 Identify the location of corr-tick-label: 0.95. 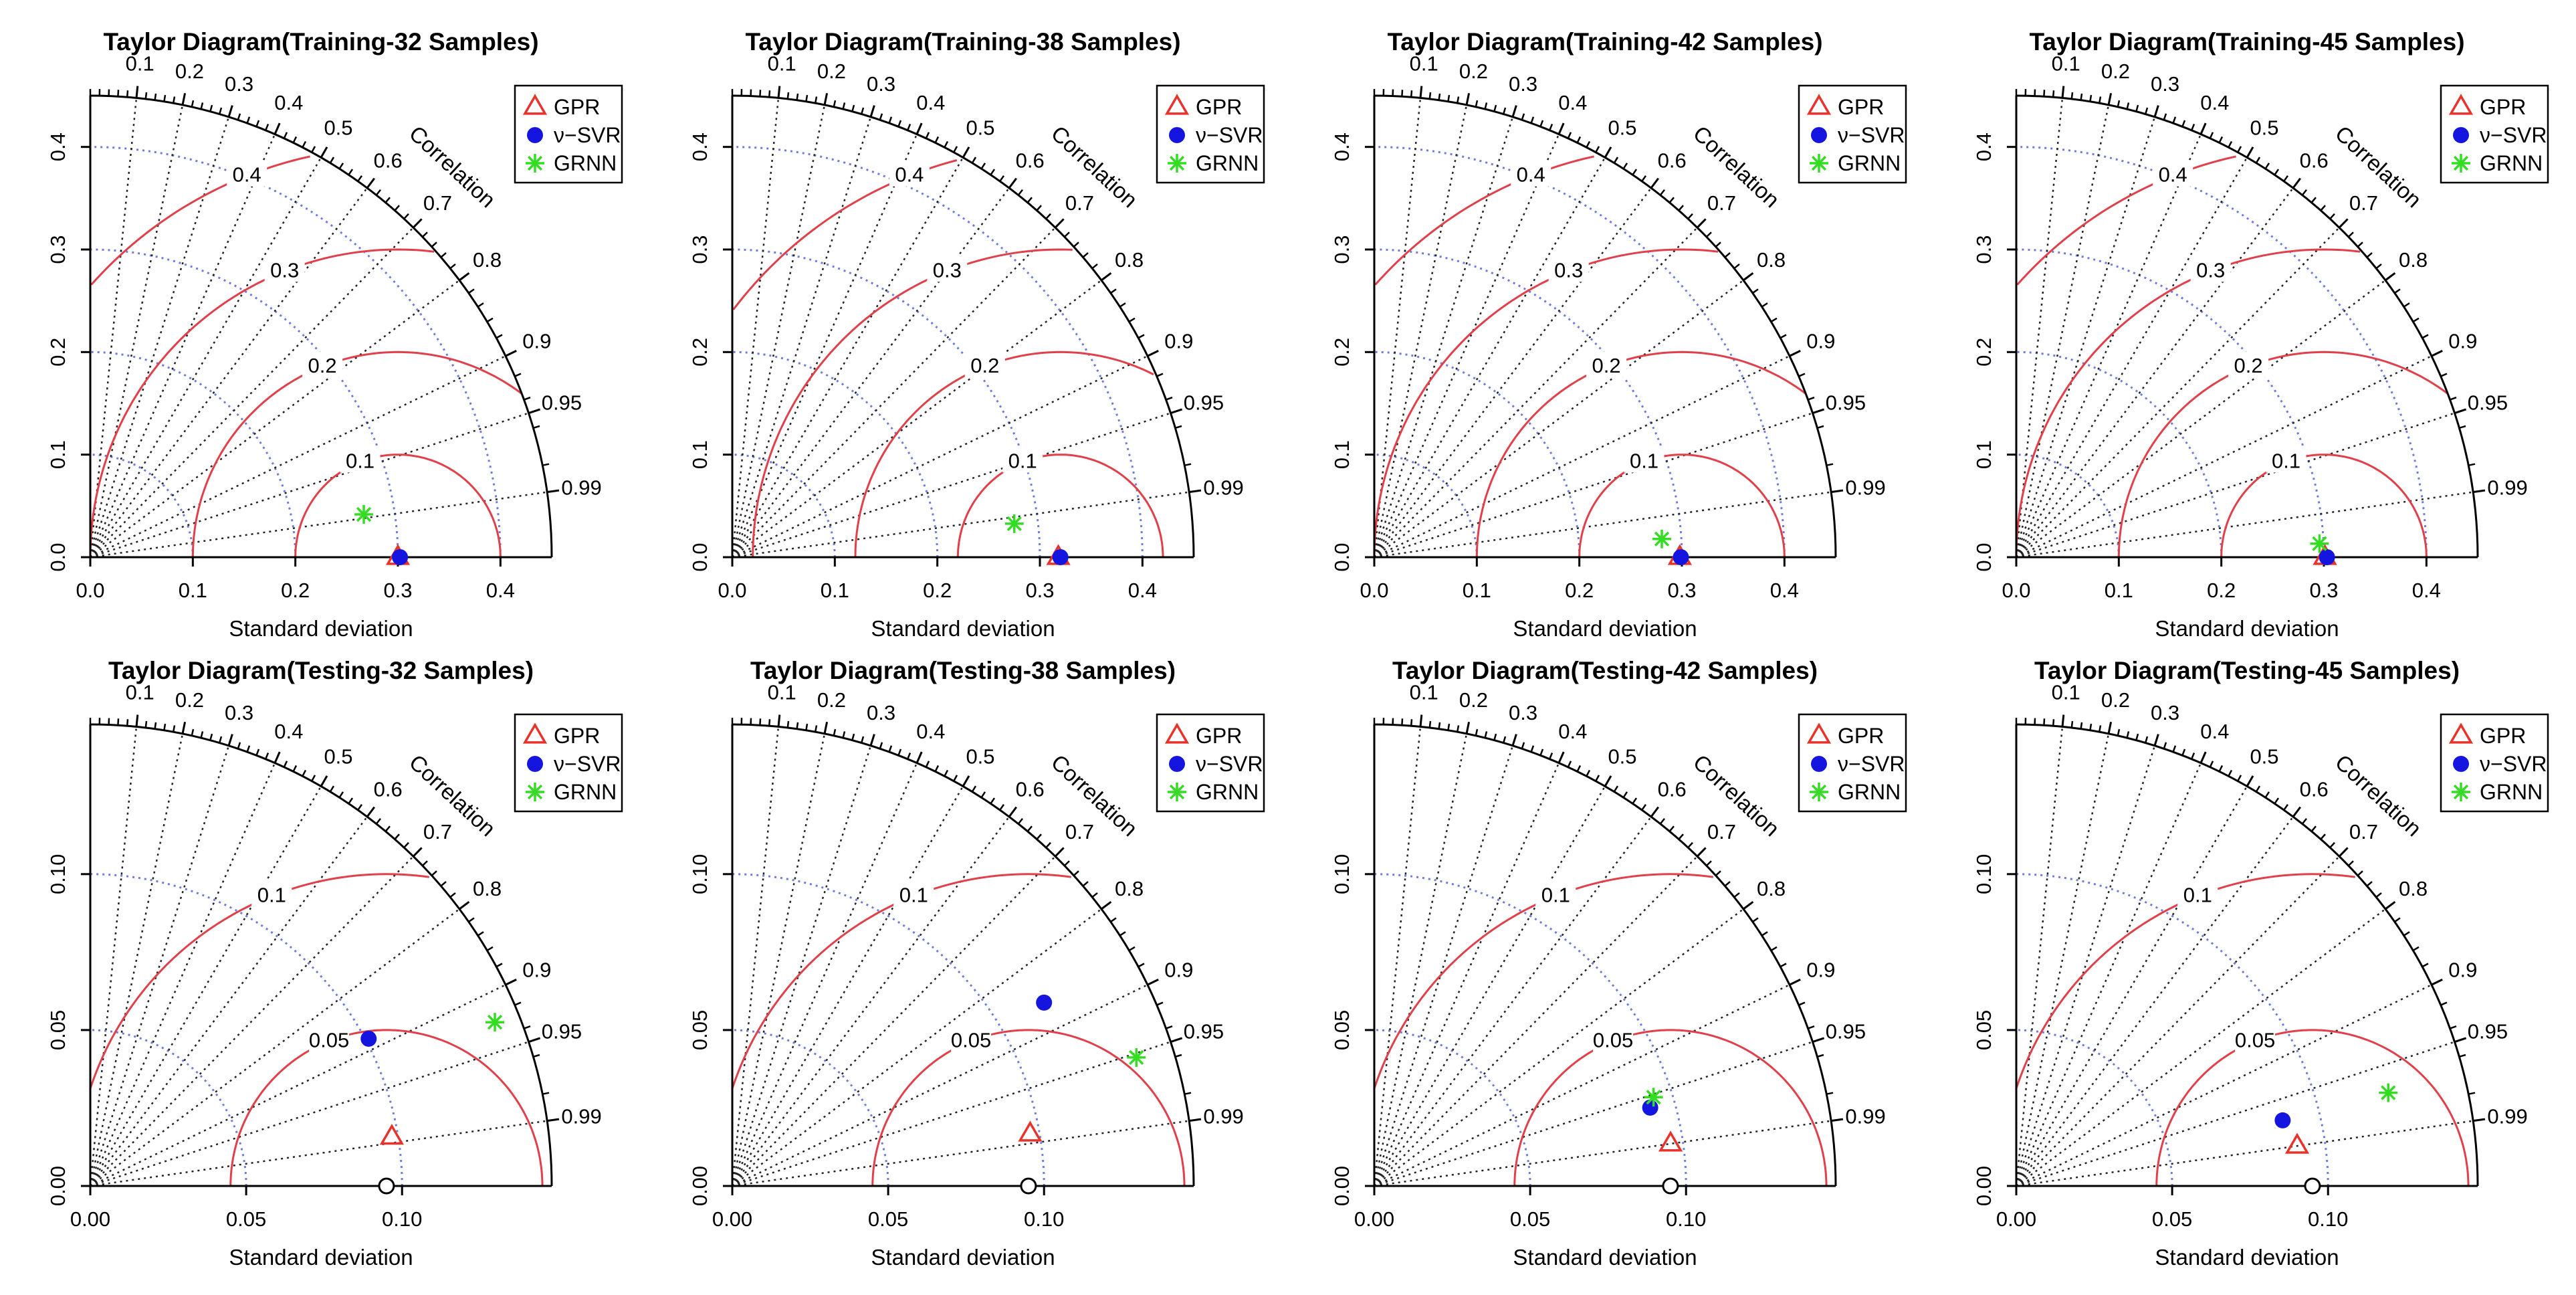
(1846, 402).